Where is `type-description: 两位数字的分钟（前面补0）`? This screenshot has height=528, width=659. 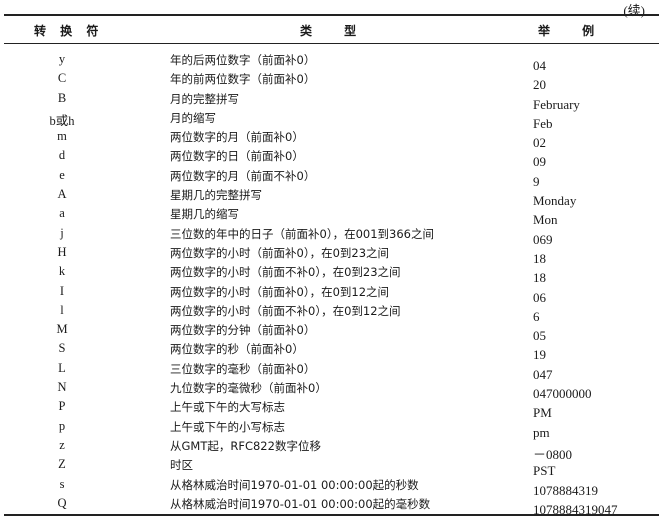
type-description: 两位数字的分钟（前面补0） is located at coordinates (243, 330).